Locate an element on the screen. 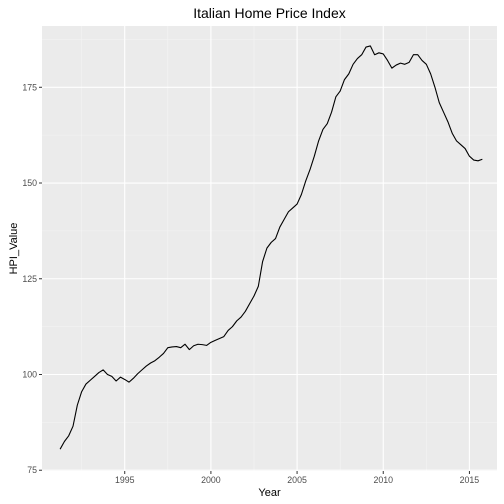  x-tick-label: 1995 is located at coordinates (125, 480).